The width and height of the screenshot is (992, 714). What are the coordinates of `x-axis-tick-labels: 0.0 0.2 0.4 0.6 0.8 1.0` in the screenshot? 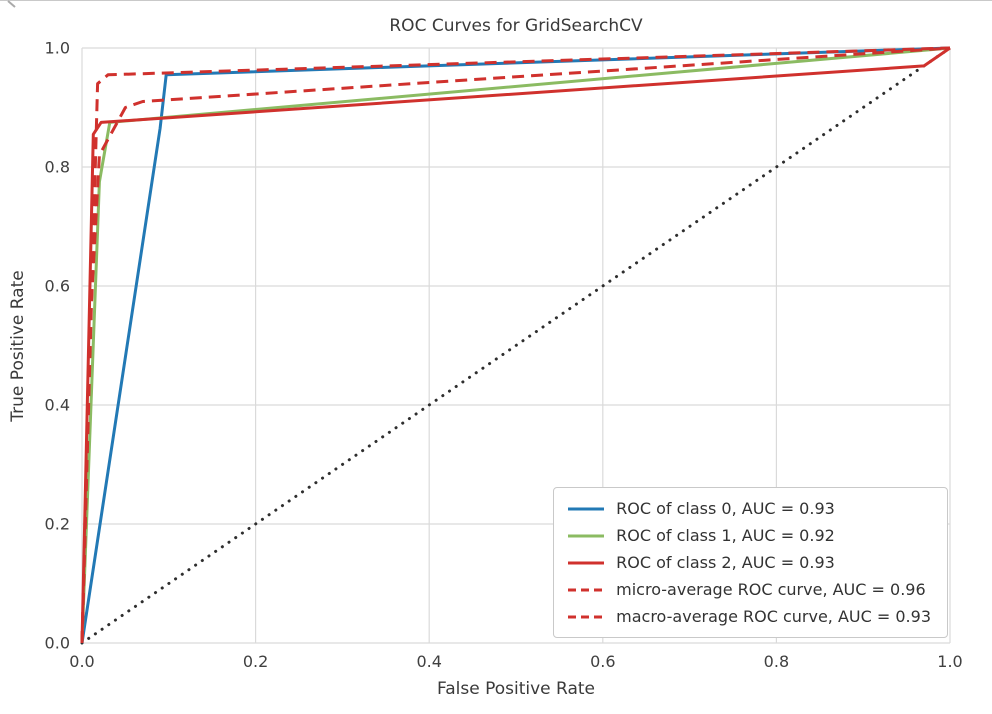 It's located at (515, 661).